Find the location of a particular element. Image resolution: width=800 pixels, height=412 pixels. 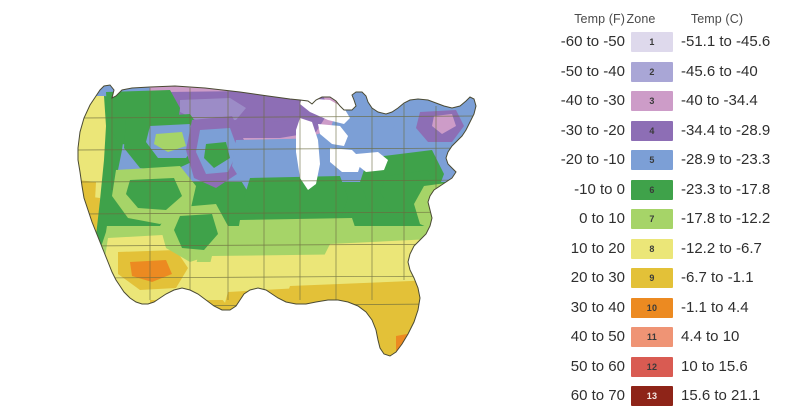

zone-number: 7 is located at coordinates (652, 219).